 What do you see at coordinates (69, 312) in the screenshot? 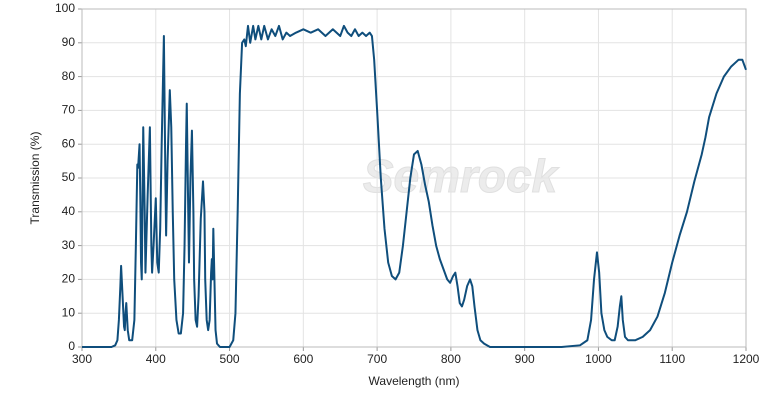
I see `y-tick-label: 10` at bounding box center [69, 312].